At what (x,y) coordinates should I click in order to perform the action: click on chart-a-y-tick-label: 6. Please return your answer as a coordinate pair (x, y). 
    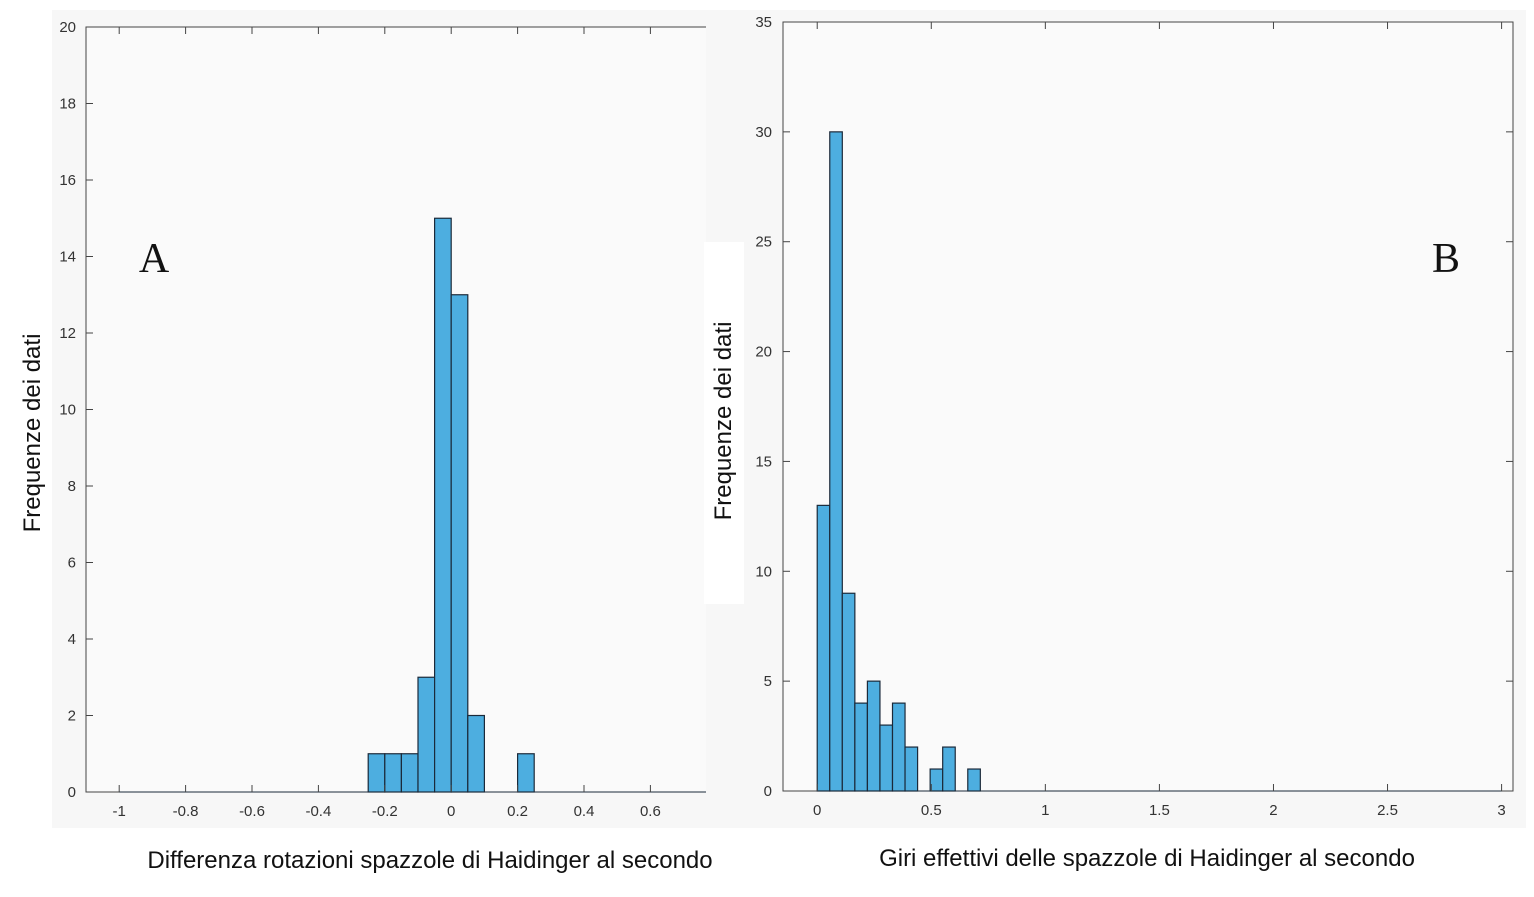
    Looking at the image, I should click on (72, 563).